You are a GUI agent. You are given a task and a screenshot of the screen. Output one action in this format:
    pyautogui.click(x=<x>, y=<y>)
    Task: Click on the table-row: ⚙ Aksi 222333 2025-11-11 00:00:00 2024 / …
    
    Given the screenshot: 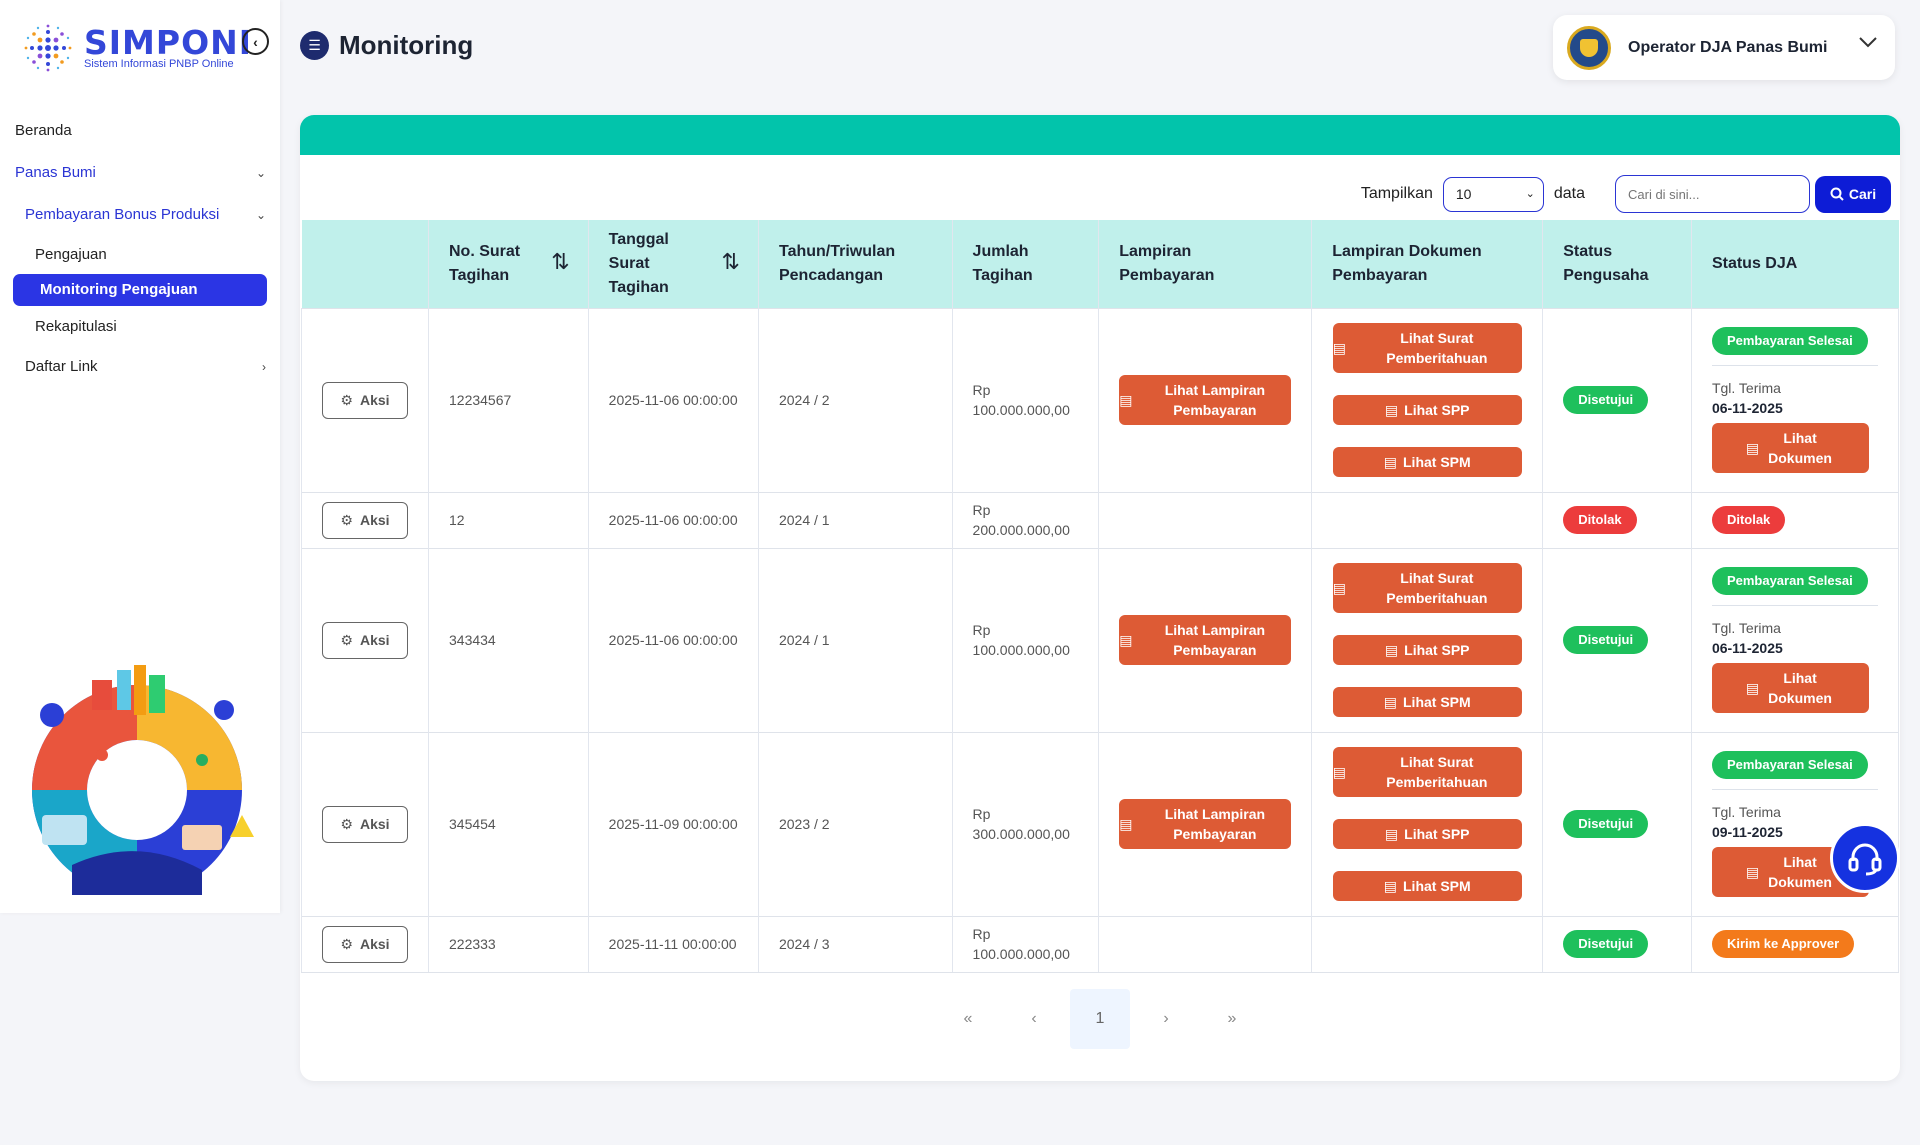 What is the action you would take?
    pyautogui.click(x=1100, y=944)
    